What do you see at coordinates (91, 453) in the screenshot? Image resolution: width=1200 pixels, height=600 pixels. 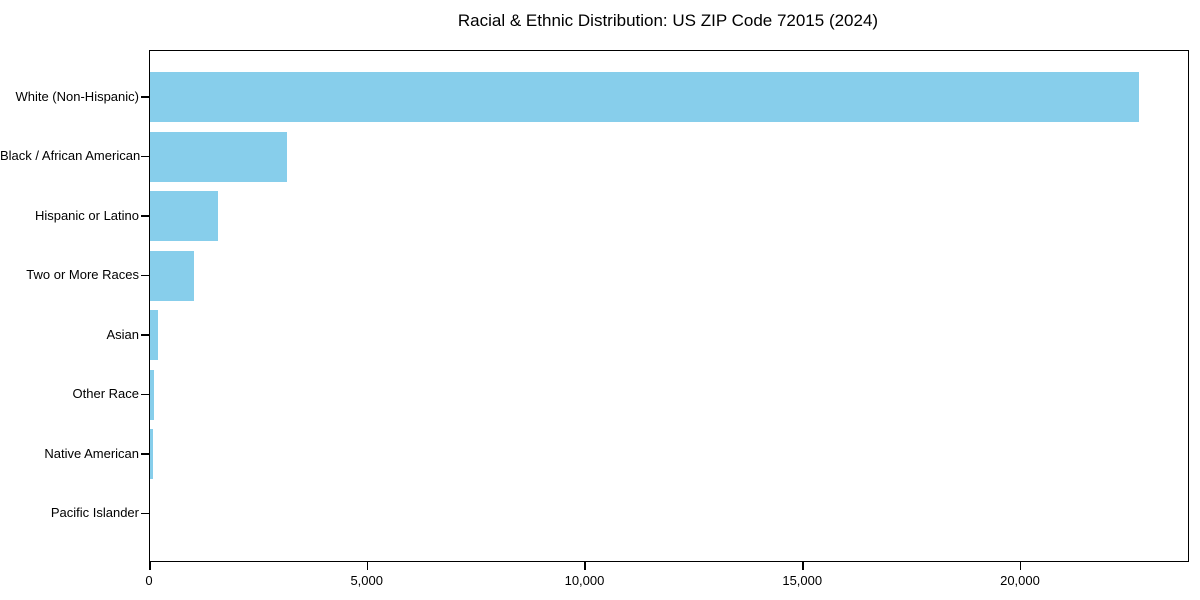 I see `category-label: Native American` at bounding box center [91, 453].